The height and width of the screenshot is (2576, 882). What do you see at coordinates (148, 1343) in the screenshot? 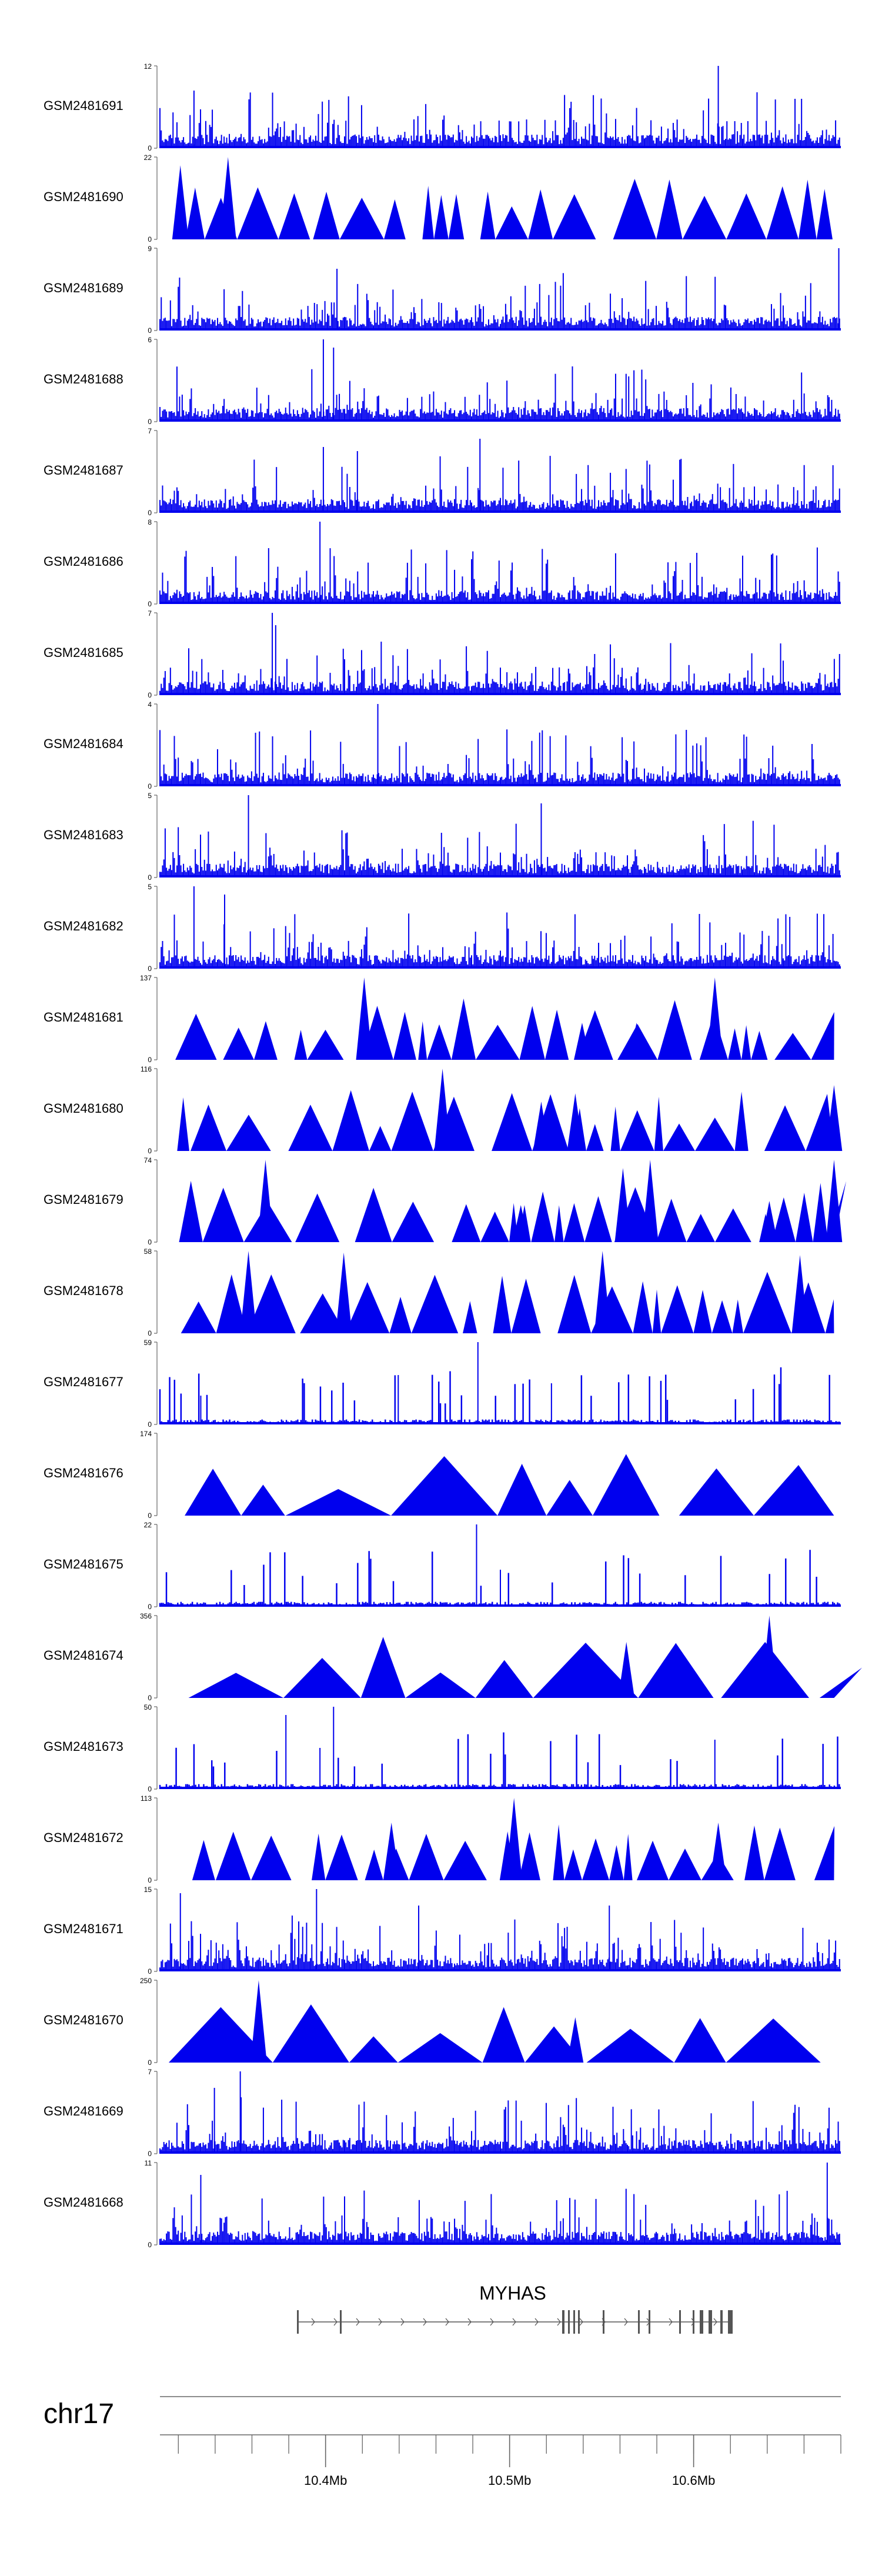
I see `y-axis-max-label: 59` at bounding box center [148, 1343].